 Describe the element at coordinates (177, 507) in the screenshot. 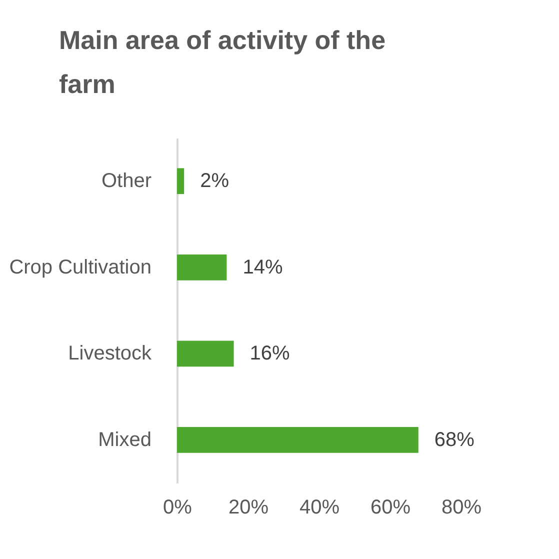

I see `x-tick-label: 0%` at that location.